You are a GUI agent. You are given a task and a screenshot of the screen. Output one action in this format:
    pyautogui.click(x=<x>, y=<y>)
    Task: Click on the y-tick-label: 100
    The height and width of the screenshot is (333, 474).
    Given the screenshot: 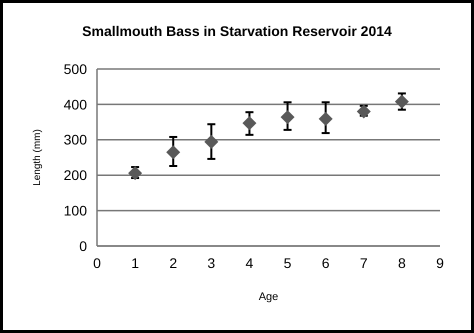 What is the action you would take?
    pyautogui.click(x=76, y=210)
    